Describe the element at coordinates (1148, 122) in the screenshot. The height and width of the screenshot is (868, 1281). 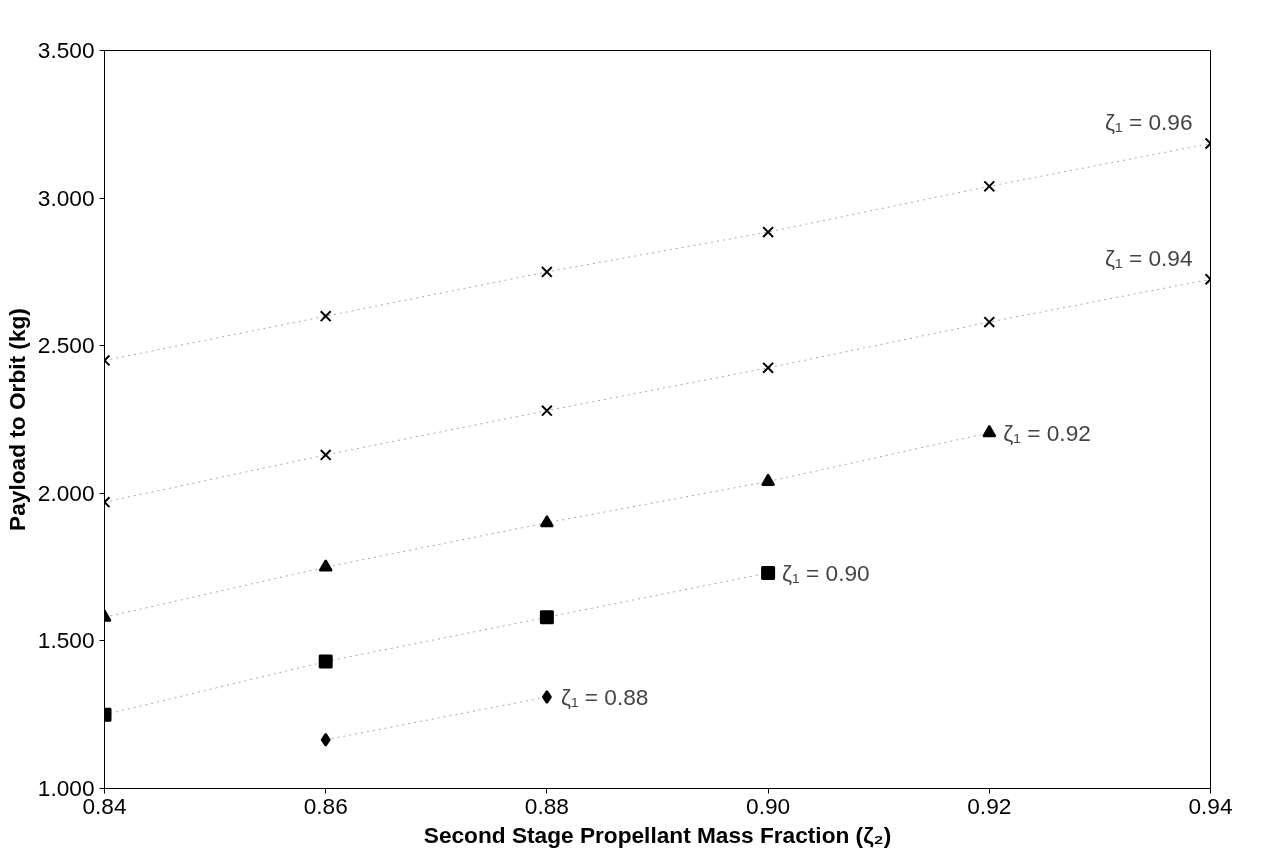
I see `series-label: ζ₁ = 0.96` at that location.